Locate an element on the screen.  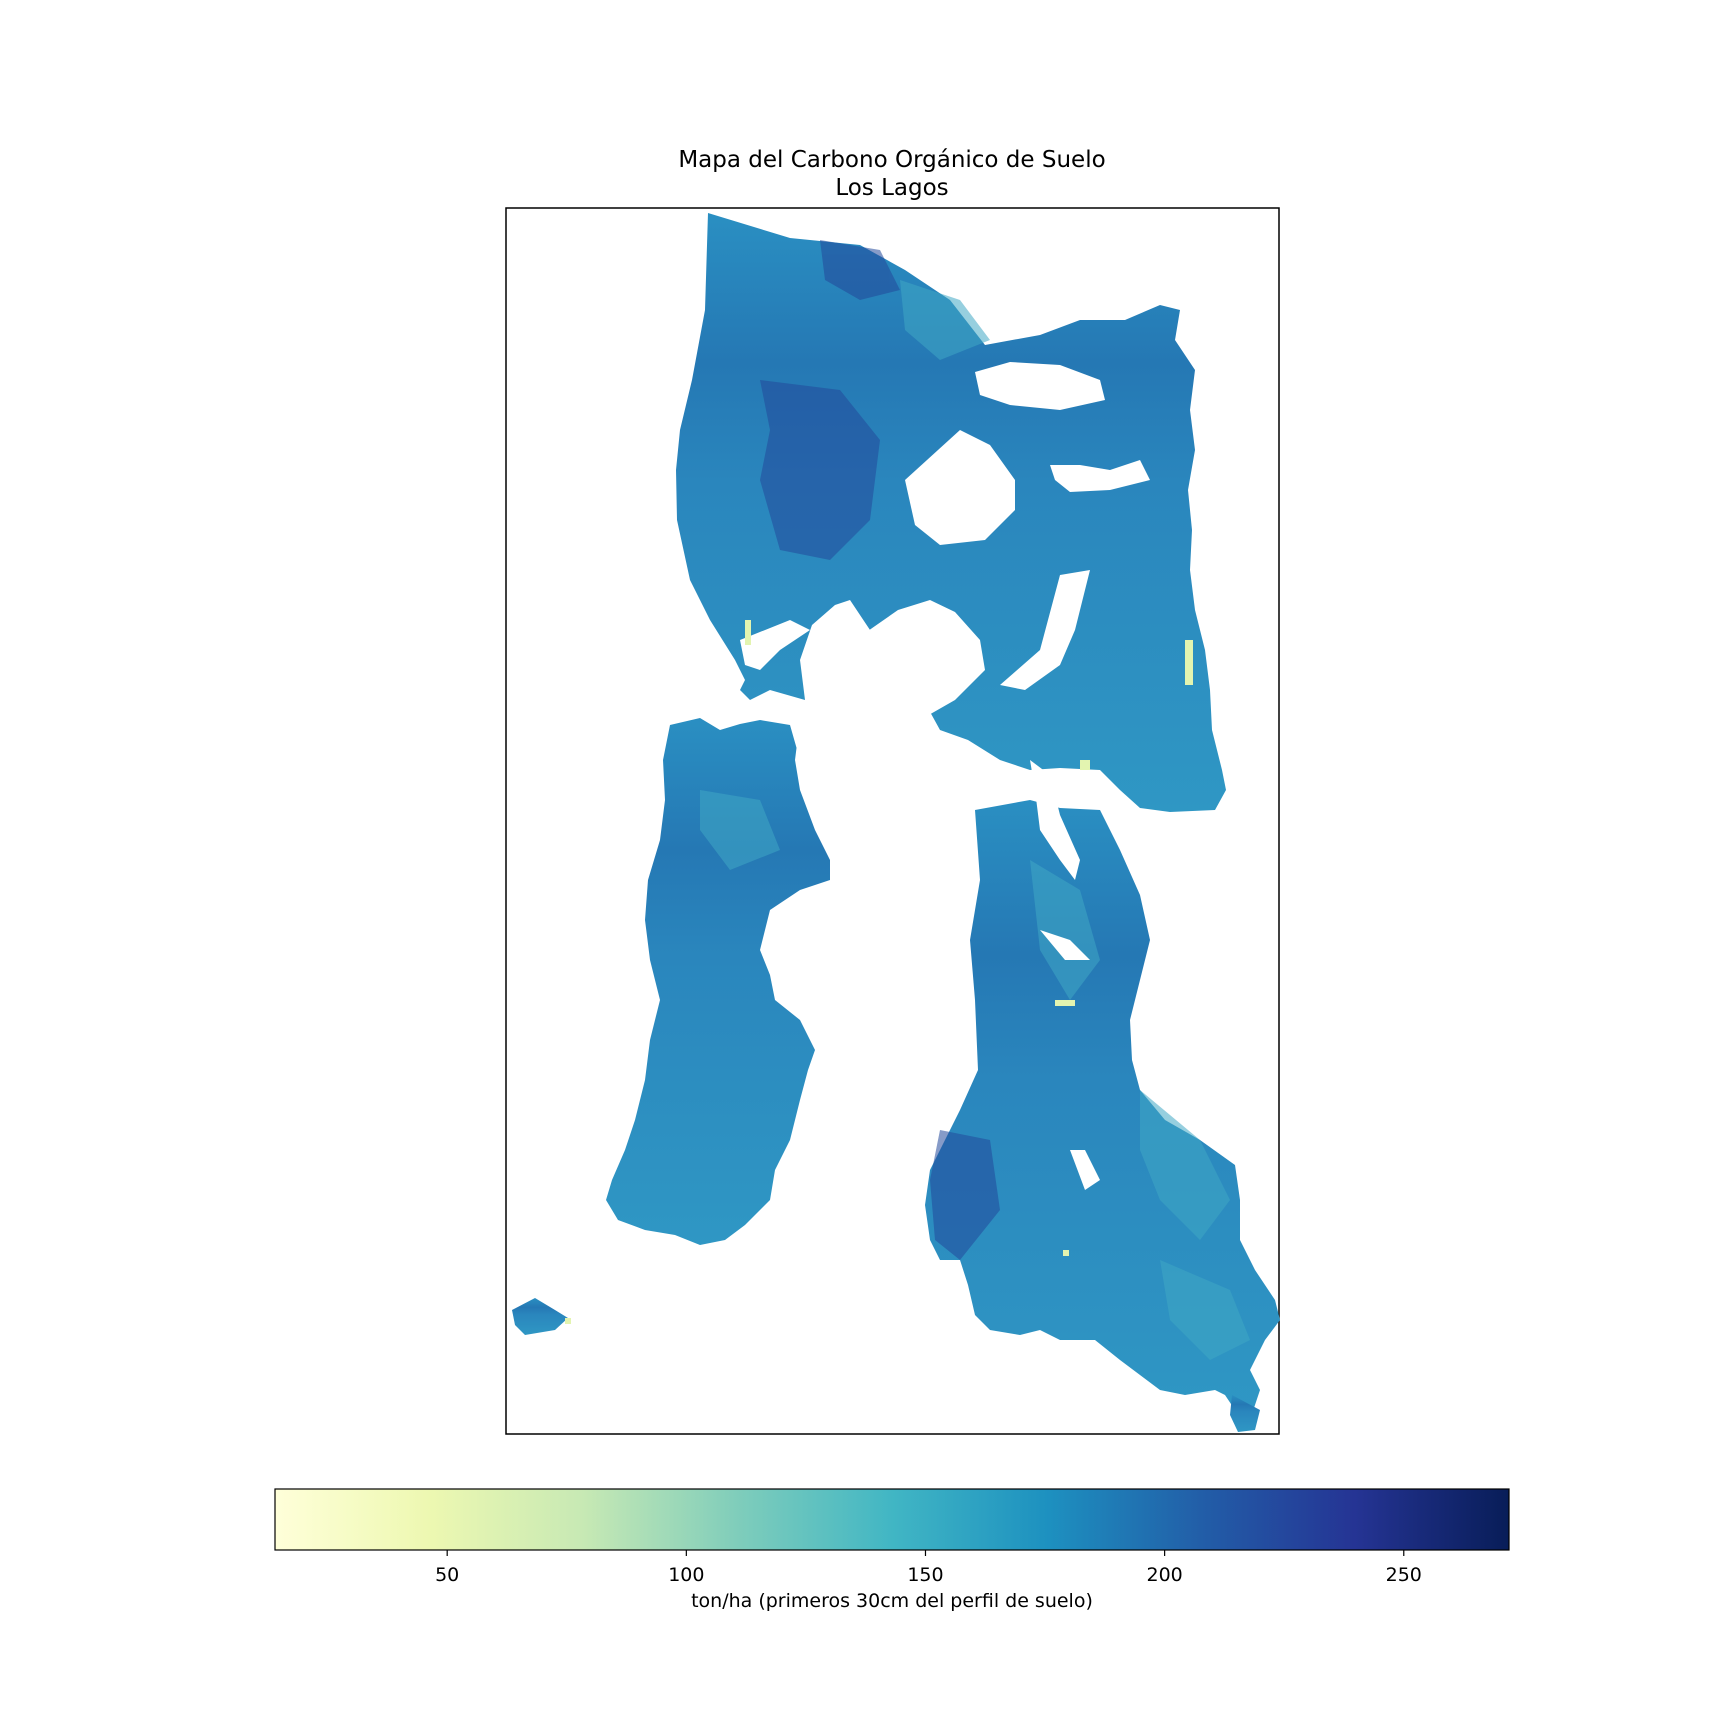
lakes-and-channels is located at coordinates (945, 801).